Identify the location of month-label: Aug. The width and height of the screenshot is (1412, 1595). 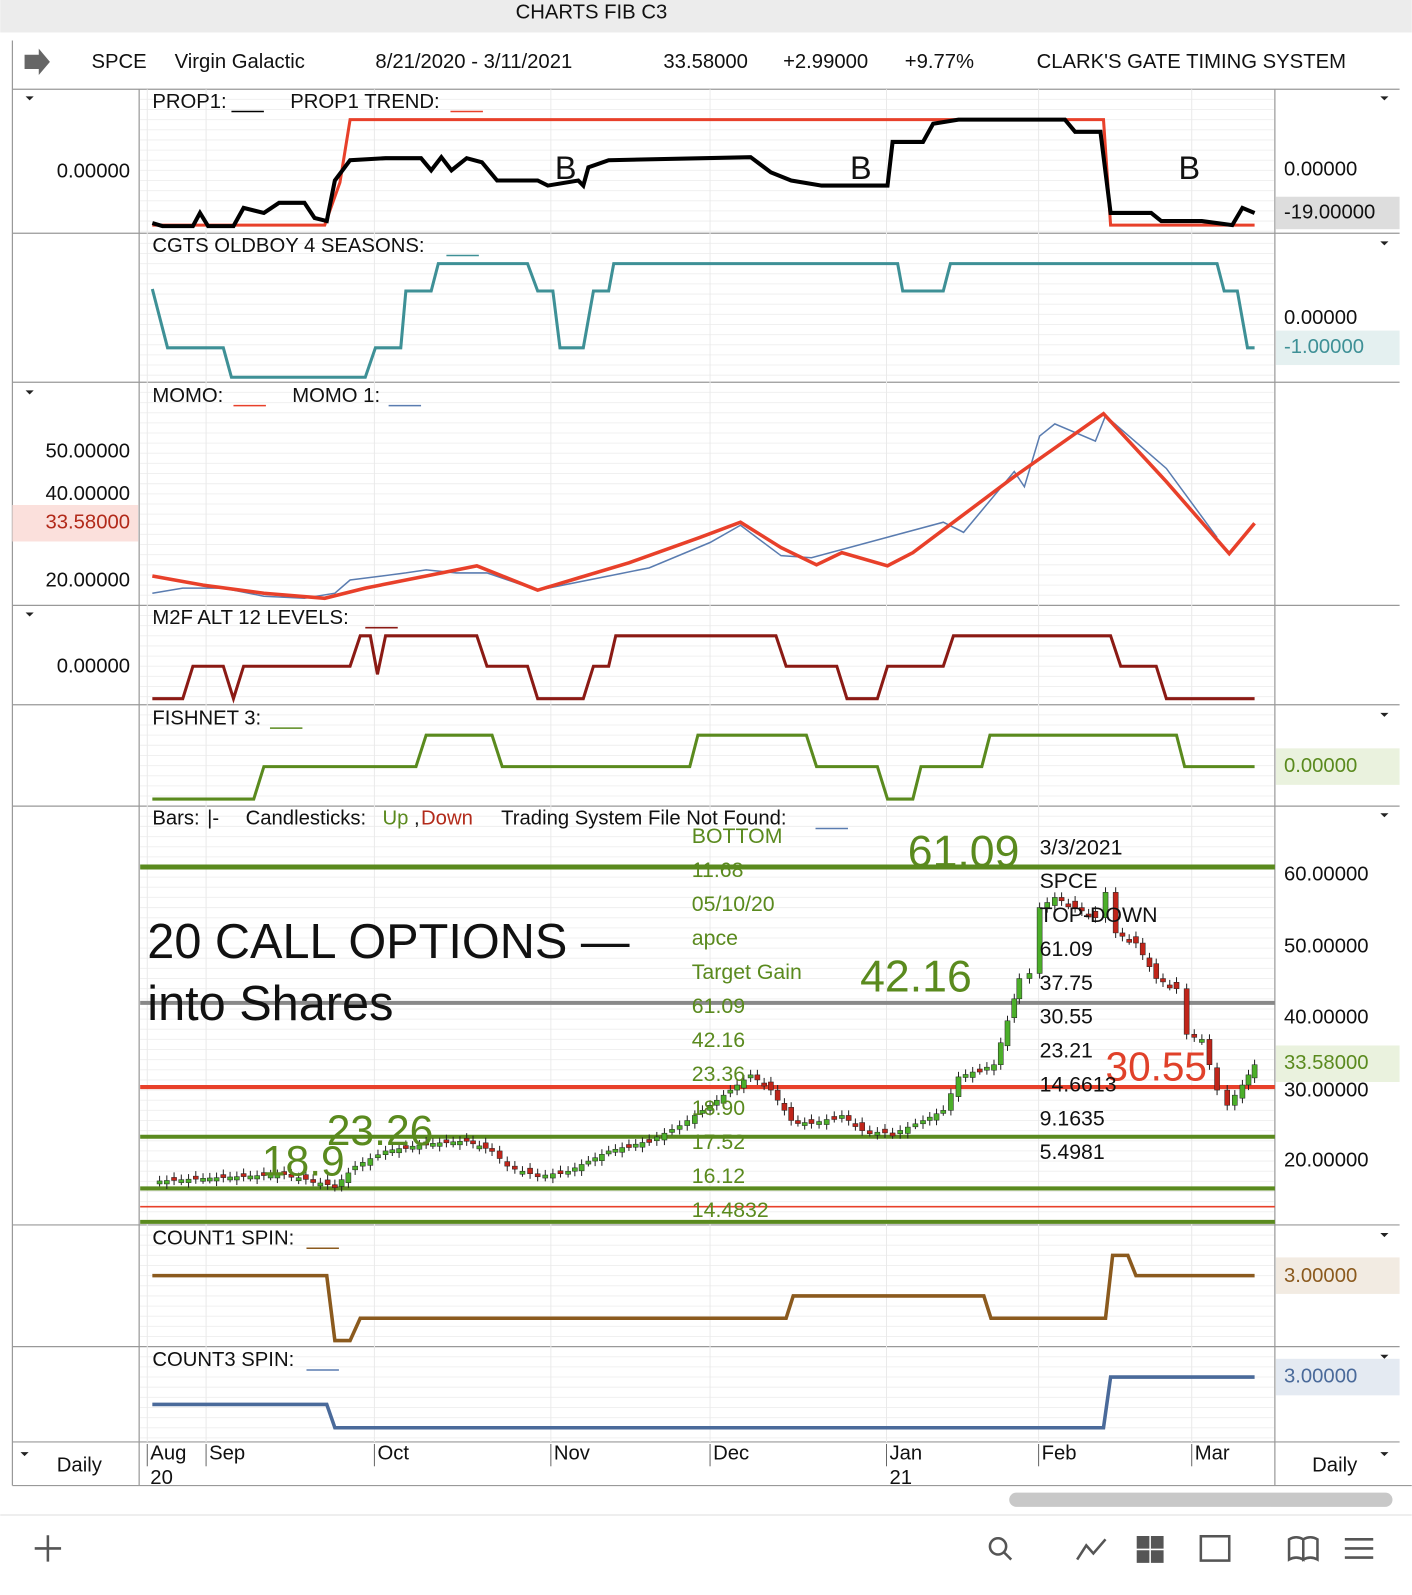
(168, 1453).